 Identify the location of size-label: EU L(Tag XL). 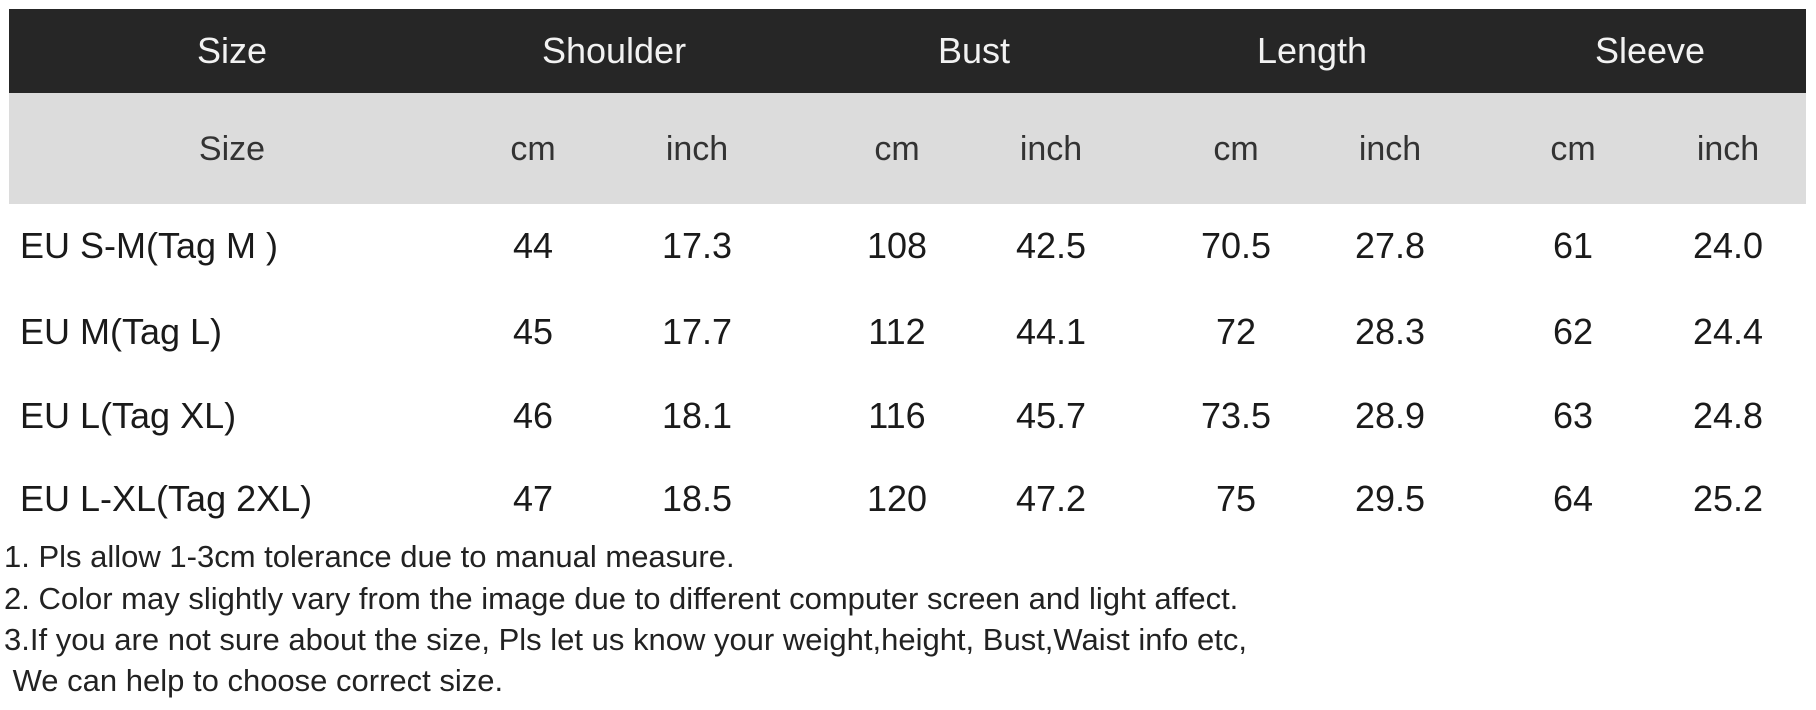
(128, 415).